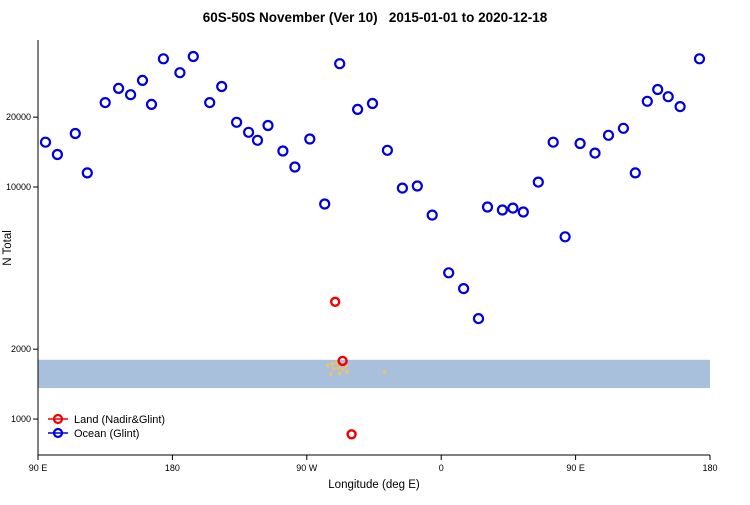  Describe the element at coordinates (21, 349) in the screenshot. I see `y-tick-label: 2000` at that location.